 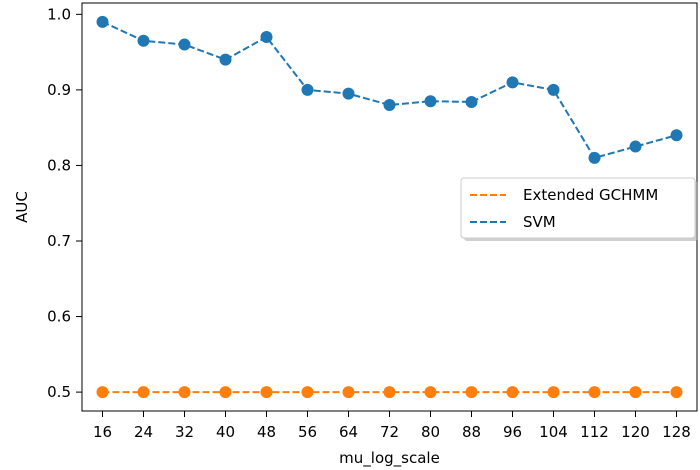 What do you see at coordinates (59, 14) in the screenshot?
I see `y-tick-label: 1.0` at bounding box center [59, 14].